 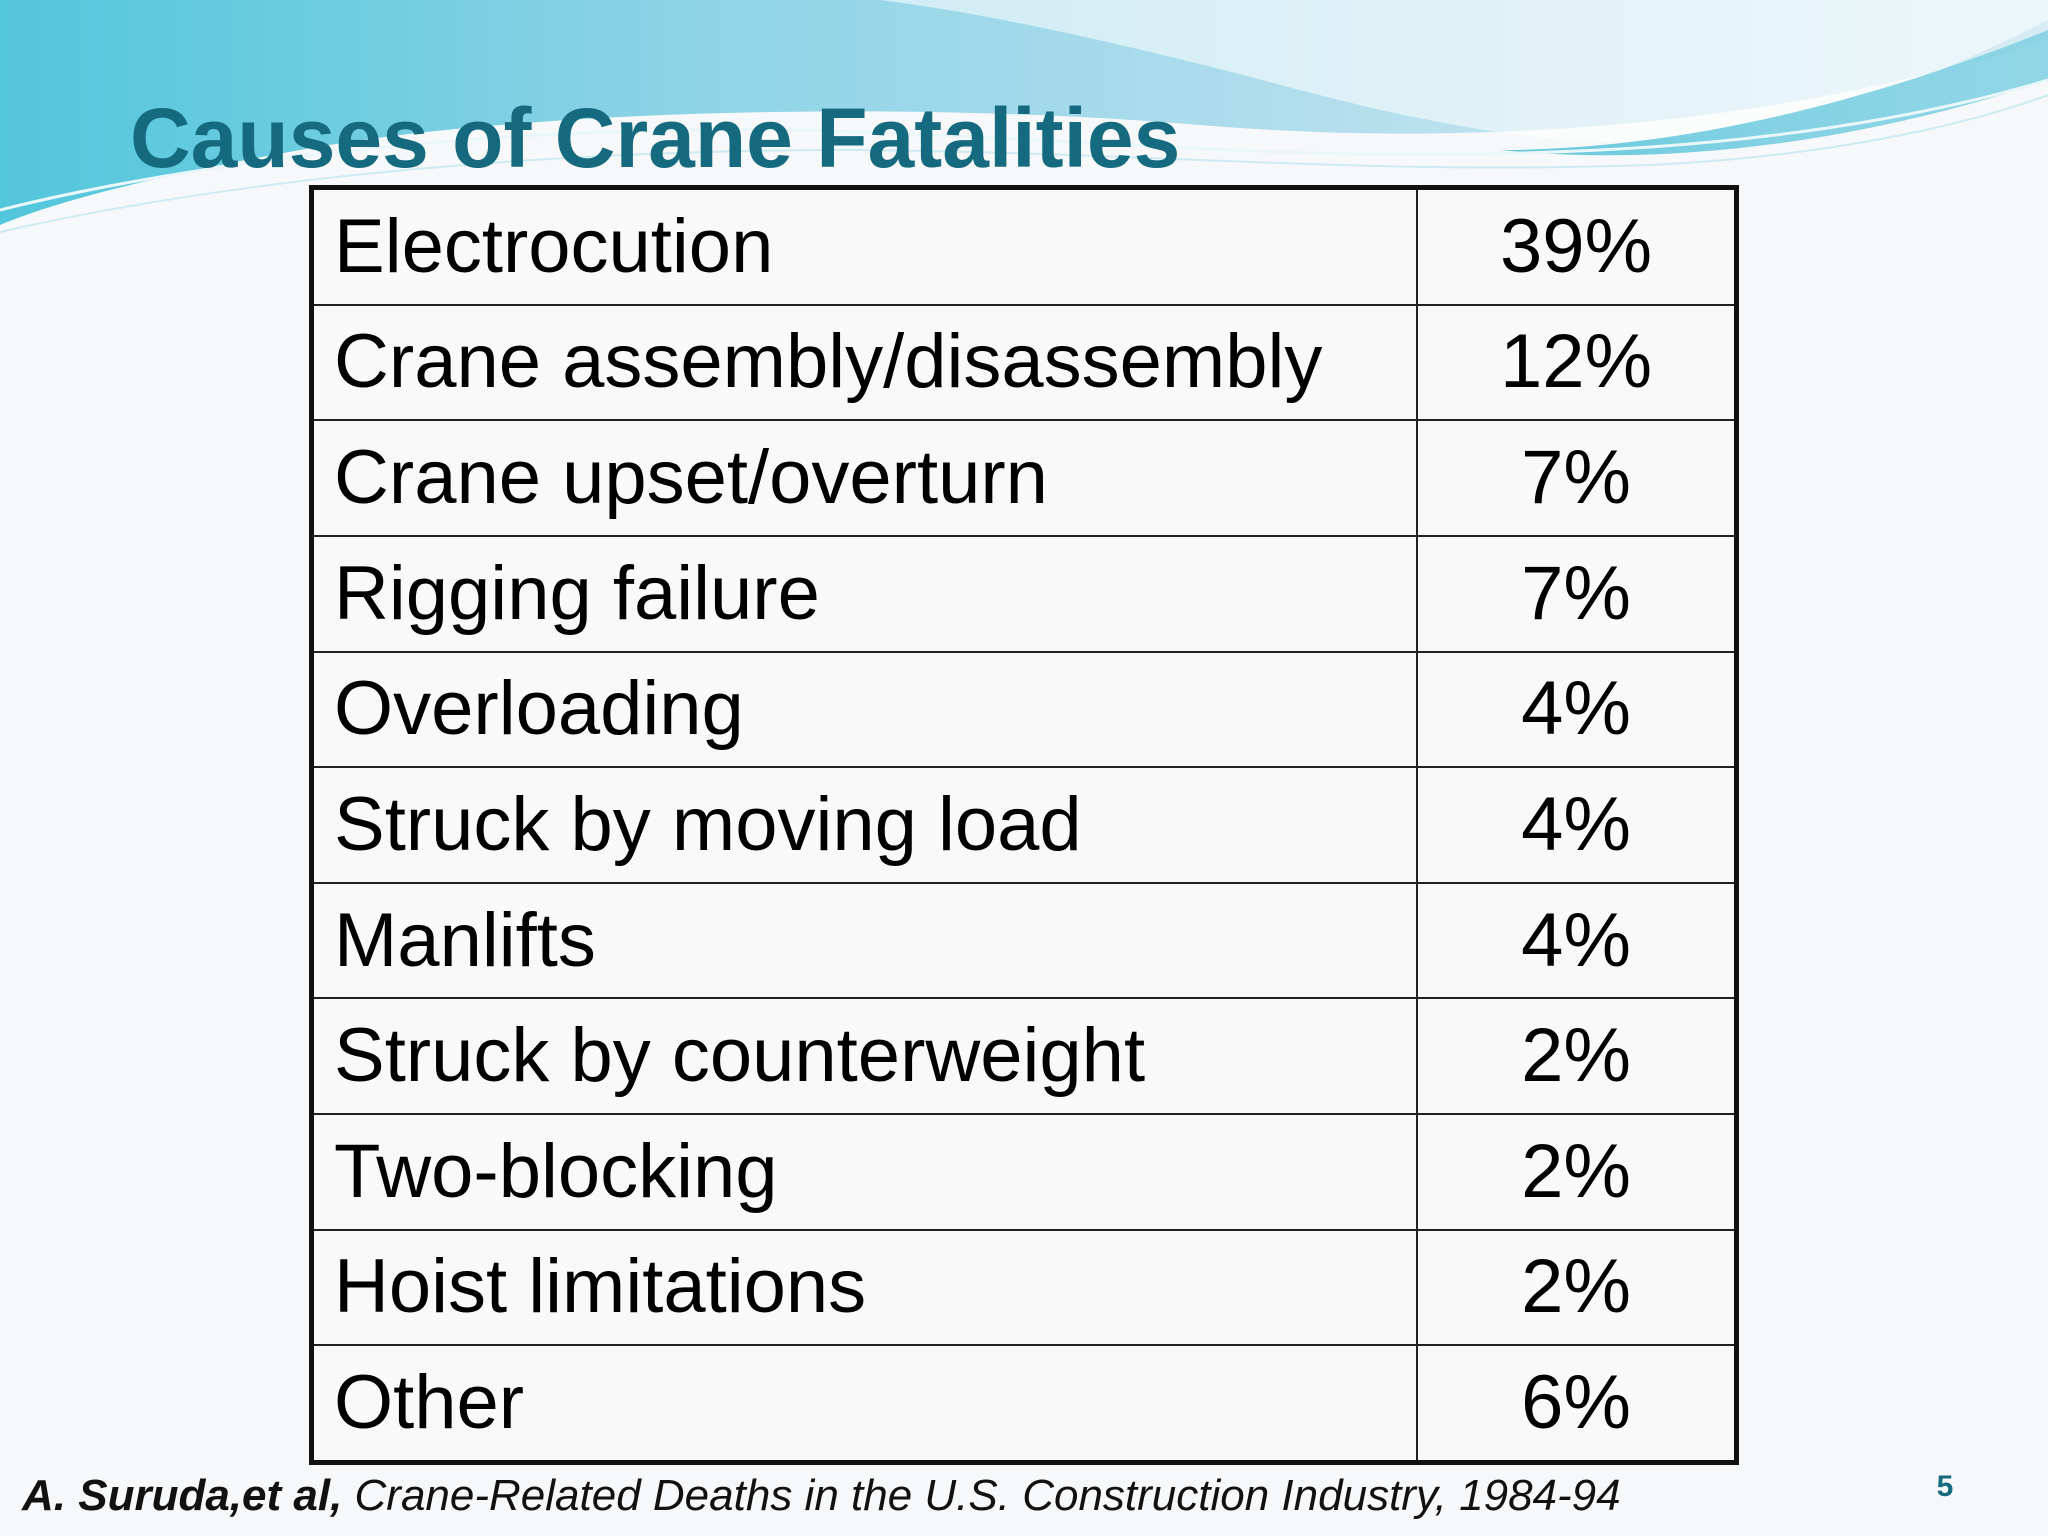 What do you see at coordinates (864, 709) in the screenshot?
I see `cause-cell: Overloading` at bounding box center [864, 709].